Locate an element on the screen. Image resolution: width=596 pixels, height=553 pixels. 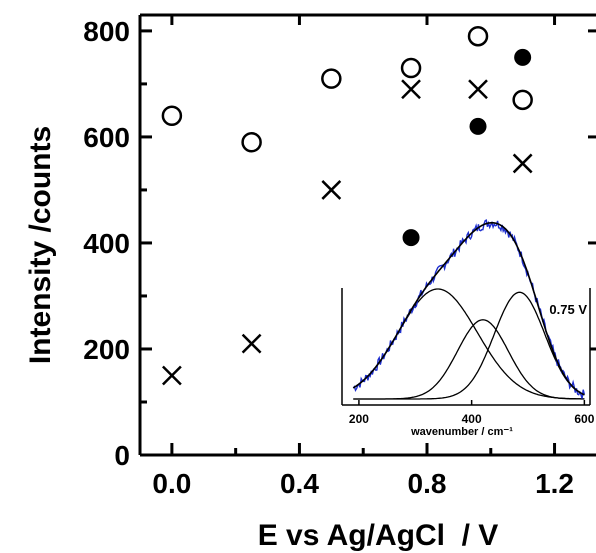
inset-fit-sum is located at coordinates (468, 308).